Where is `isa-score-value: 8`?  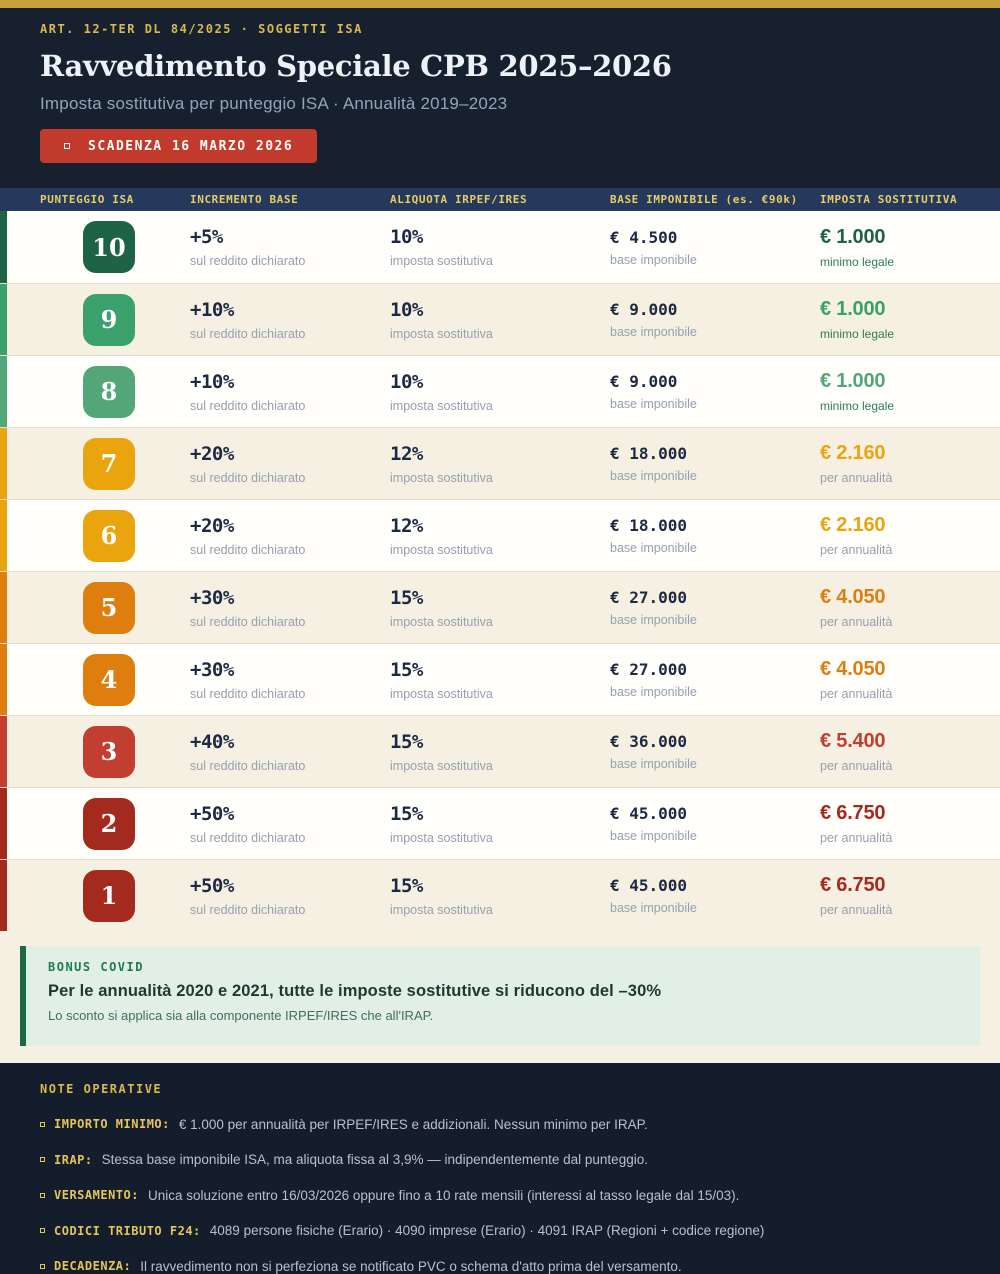 isa-score-value: 8 is located at coordinates (109, 391).